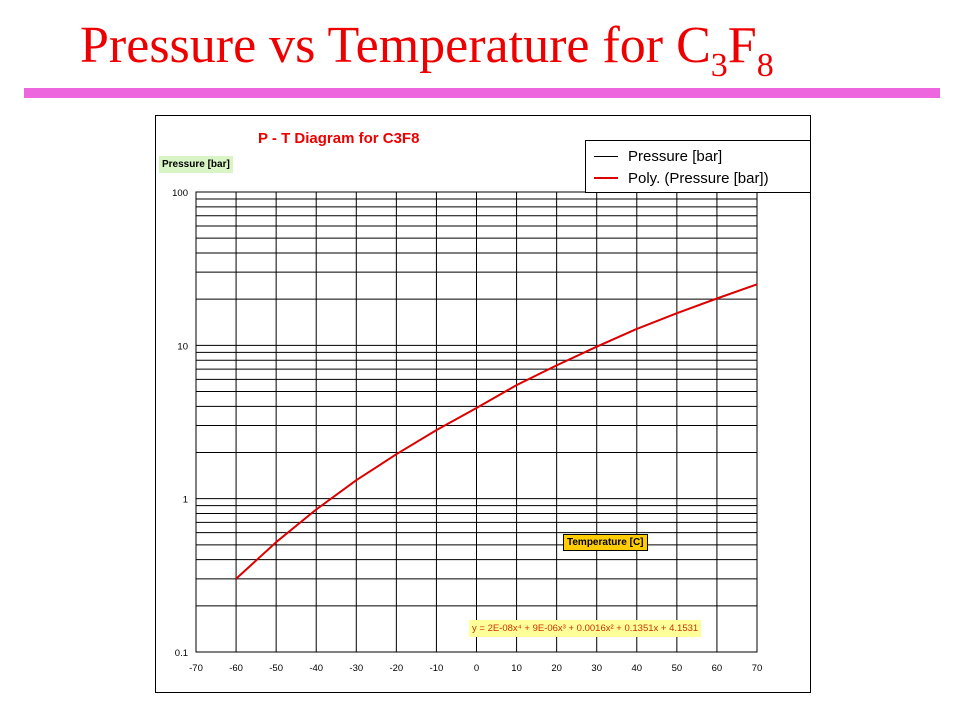 This screenshot has width=960, height=720. I want to click on x-tick-label: -20, so click(396, 668).